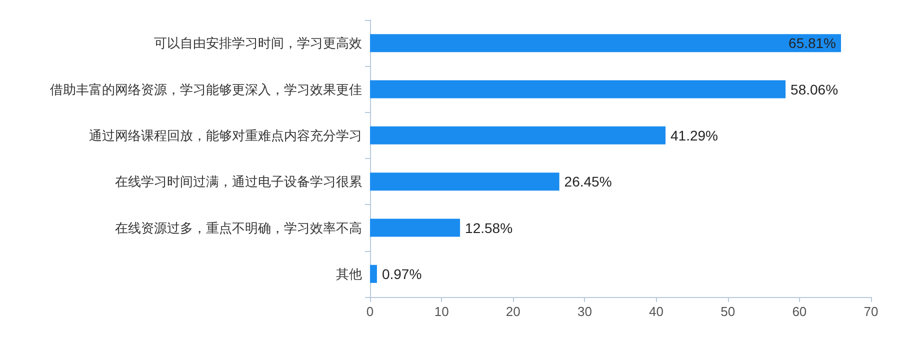 The image size is (899, 343). I want to click on data-label: 41.29%, so click(694, 135).